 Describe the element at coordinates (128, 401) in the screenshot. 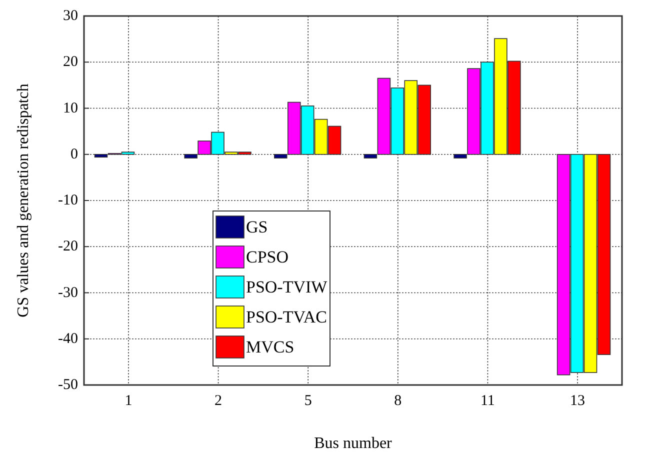

I see `x-tick-label: 1` at that location.